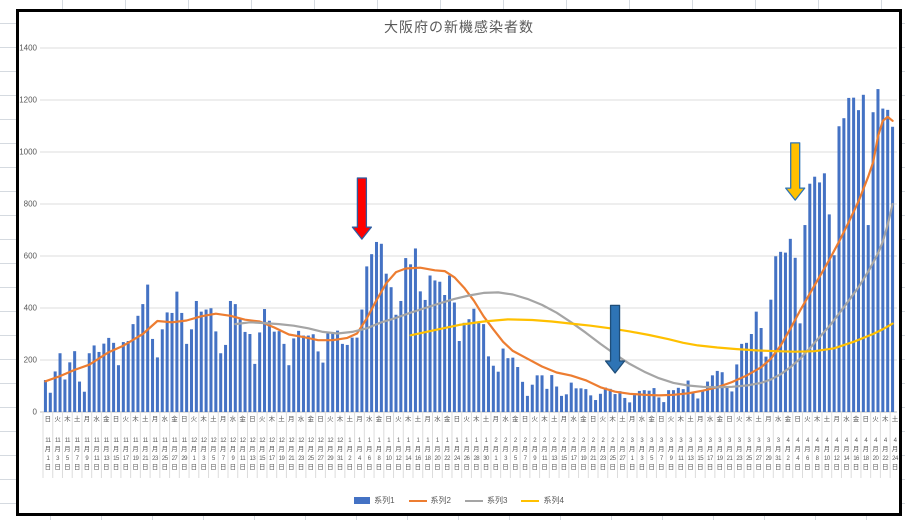  What do you see at coordinates (542, 500) in the screenshot?
I see `legend-item-series4: 系列4` at bounding box center [542, 500].